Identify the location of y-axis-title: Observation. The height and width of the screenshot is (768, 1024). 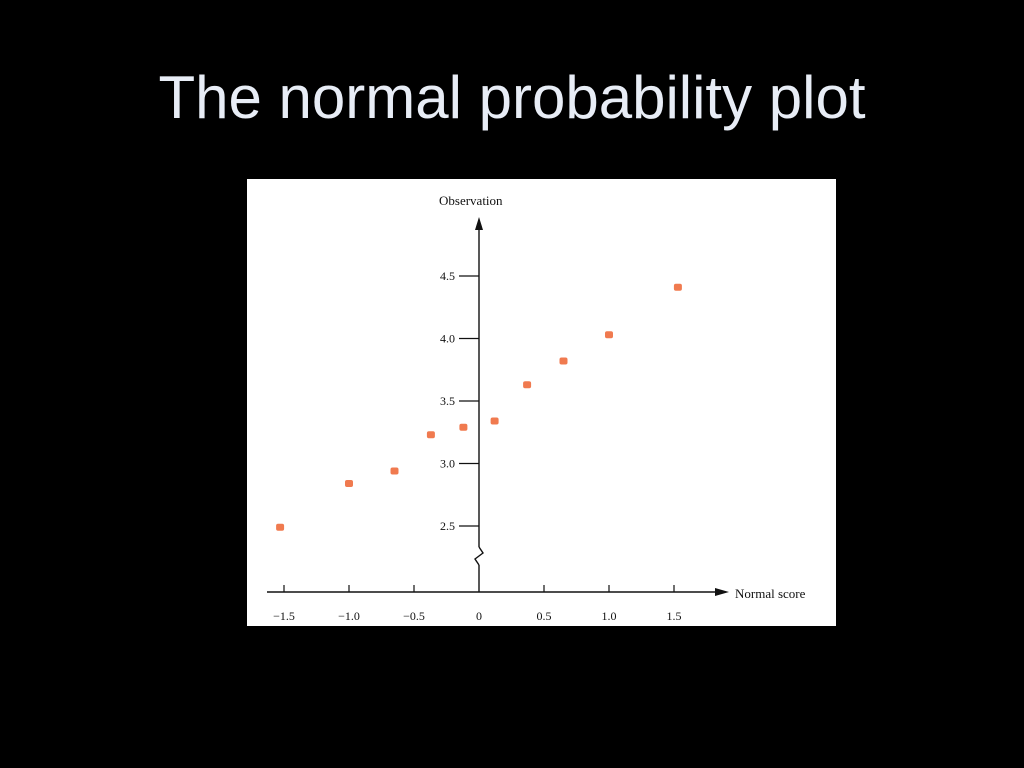
(471, 200).